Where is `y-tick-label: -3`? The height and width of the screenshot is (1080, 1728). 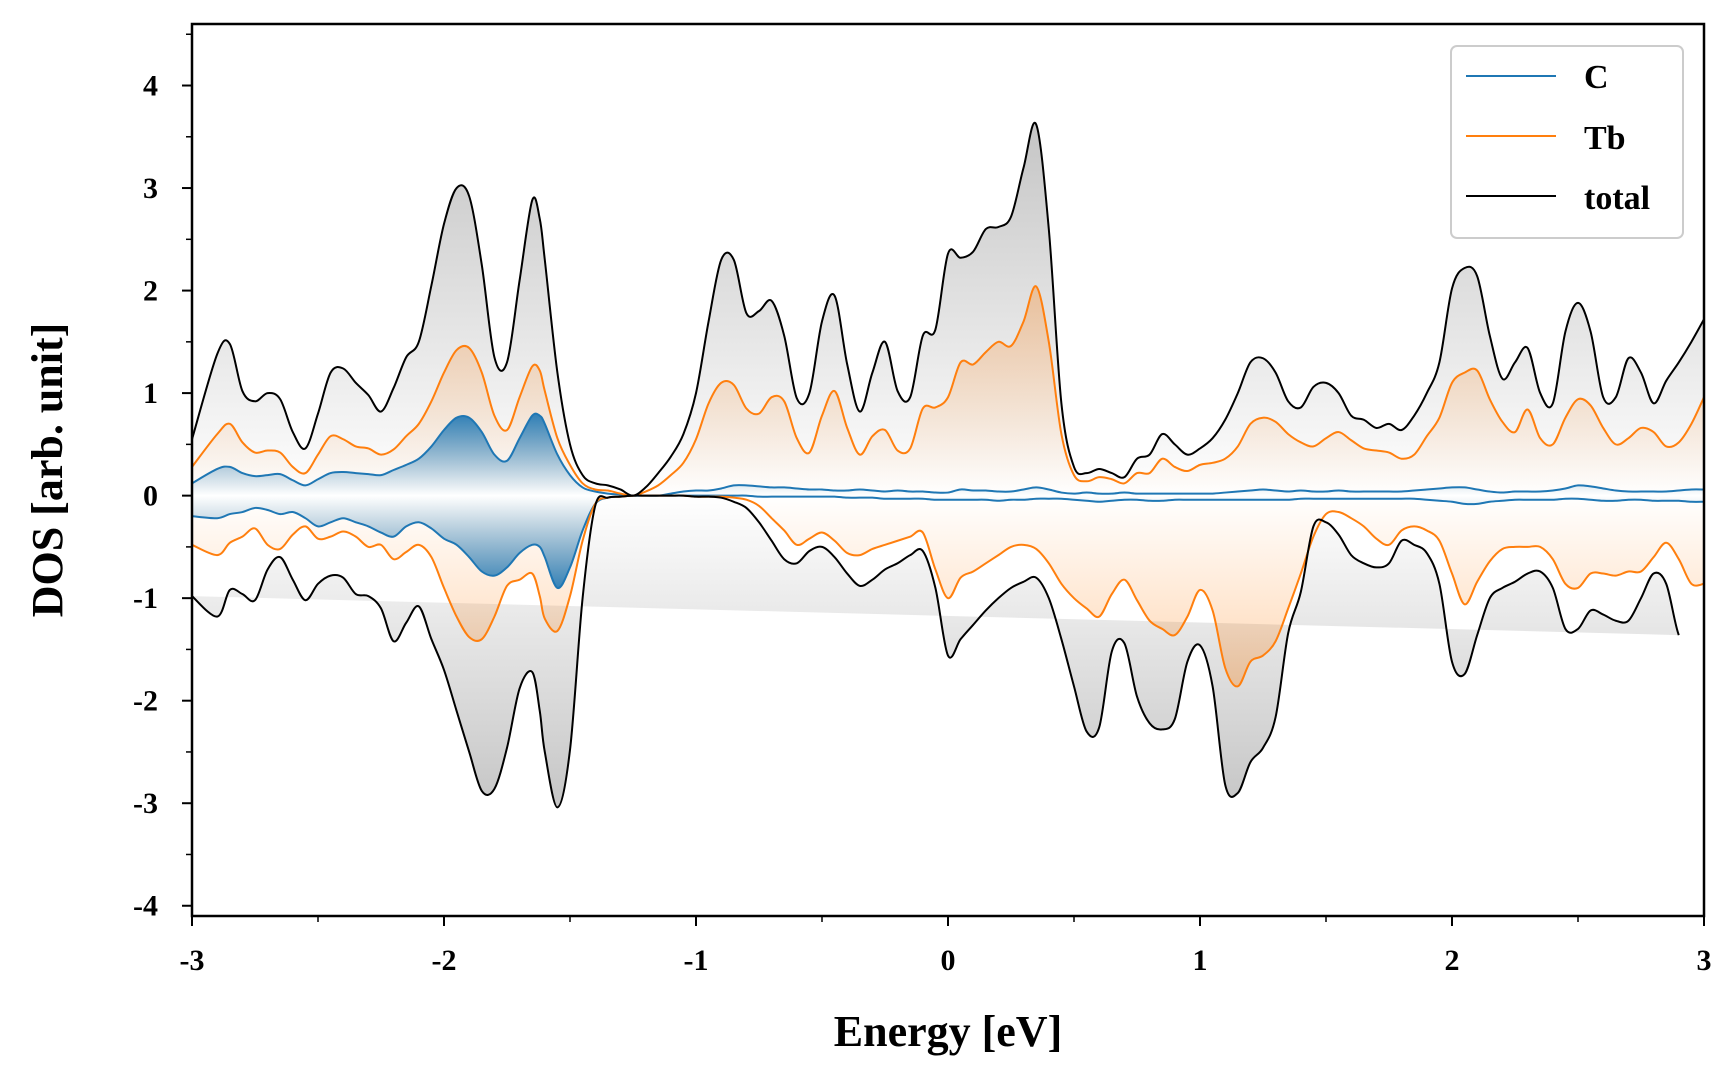 y-tick-label: -3 is located at coordinates (145, 803).